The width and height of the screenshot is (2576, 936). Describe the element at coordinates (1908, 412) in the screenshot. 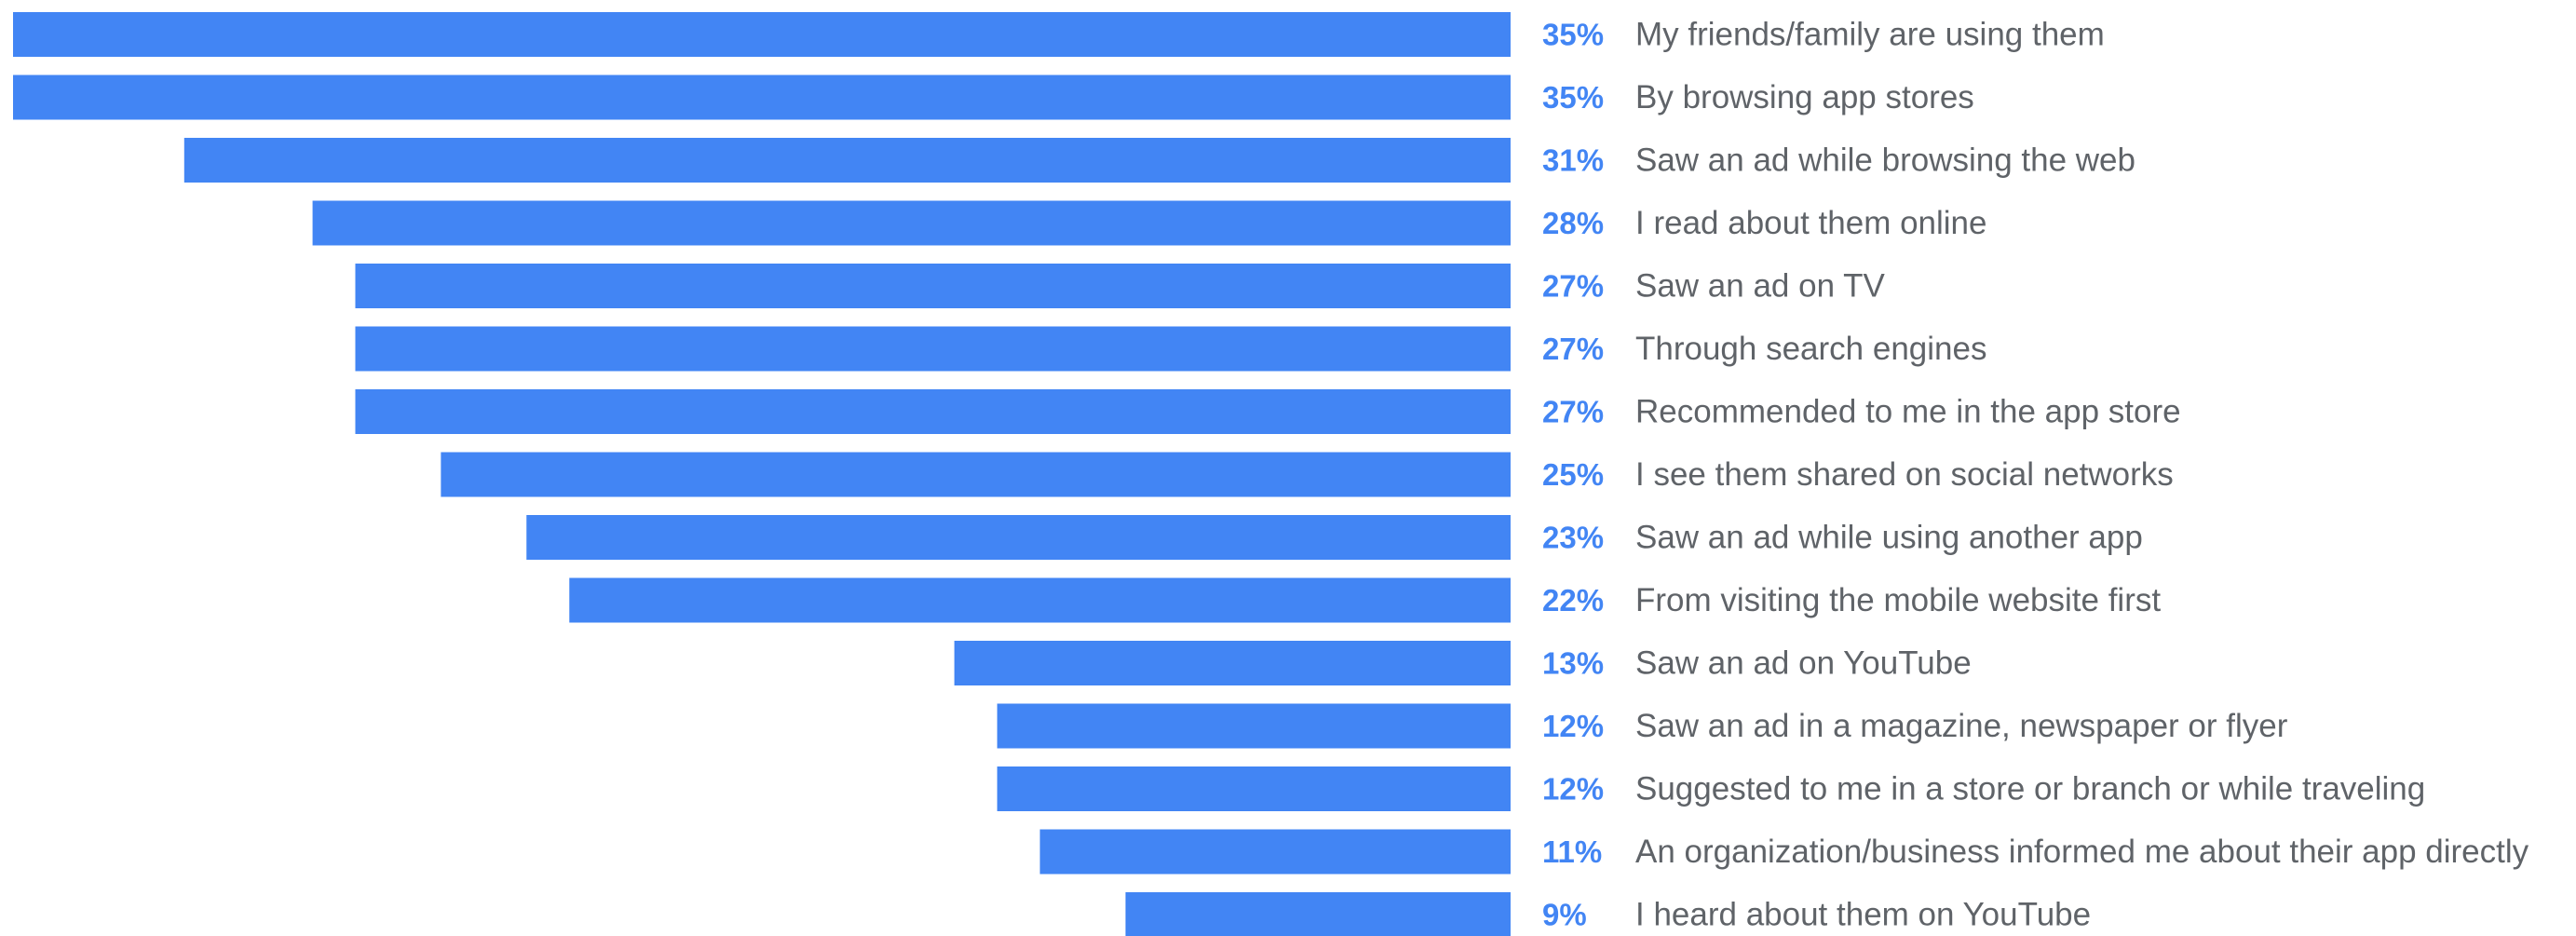

I see `category-label: Recommended to me in the app store` at that location.